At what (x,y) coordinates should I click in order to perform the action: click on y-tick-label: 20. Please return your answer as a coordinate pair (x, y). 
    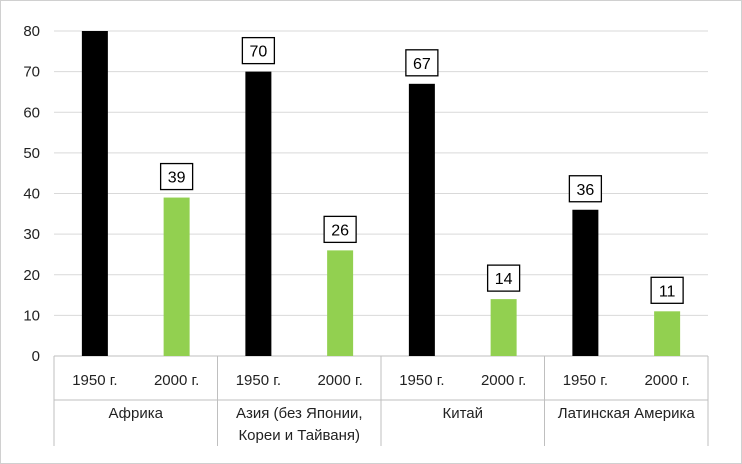
    Looking at the image, I should click on (31, 275).